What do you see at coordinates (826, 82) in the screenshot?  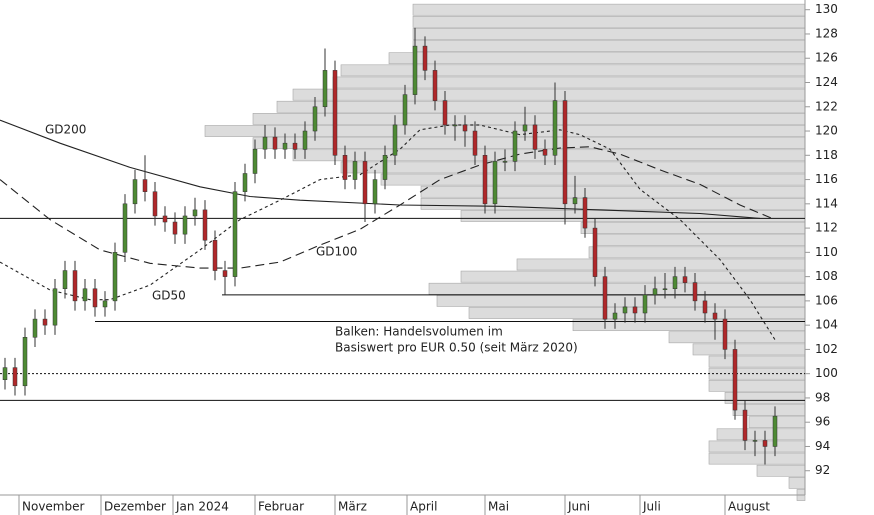 I see `y-tick-label: 124` at bounding box center [826, 82].